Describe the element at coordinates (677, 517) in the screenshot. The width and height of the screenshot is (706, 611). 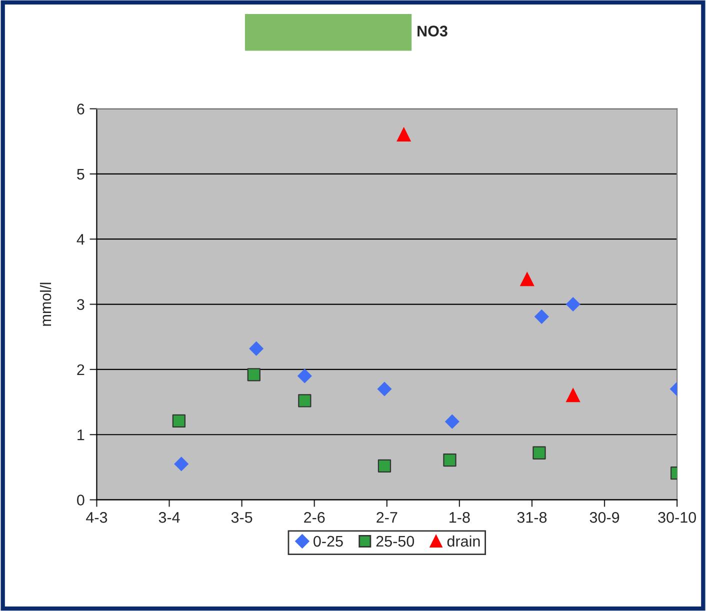
I see `x-tick-label: 30-10` at that location.